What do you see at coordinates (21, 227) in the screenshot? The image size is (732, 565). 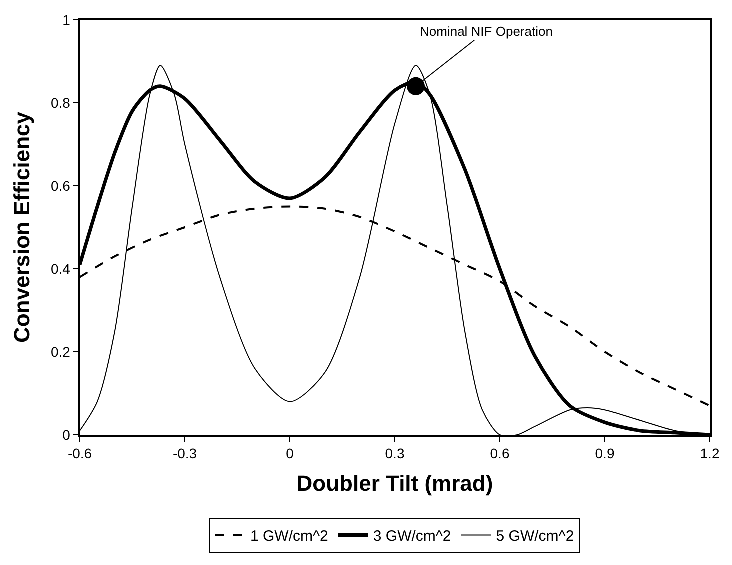 I see `y-axis-title: Conversion Efficiency` at bounding box center [21, 227].